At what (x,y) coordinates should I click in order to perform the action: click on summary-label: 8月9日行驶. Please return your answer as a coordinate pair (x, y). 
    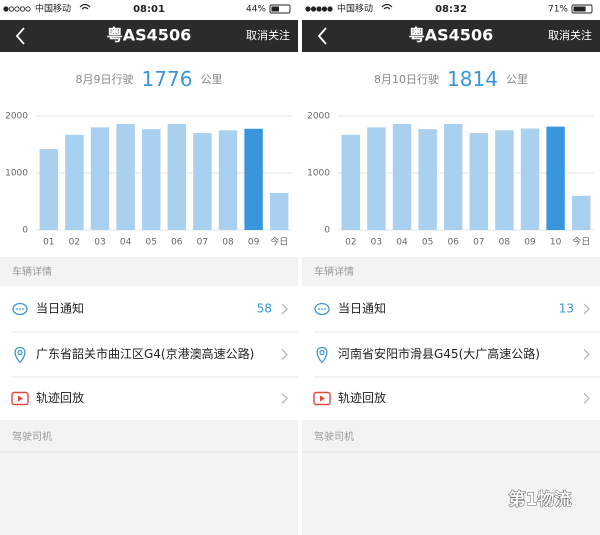
    Looking at the image, I should click on (105, 79).